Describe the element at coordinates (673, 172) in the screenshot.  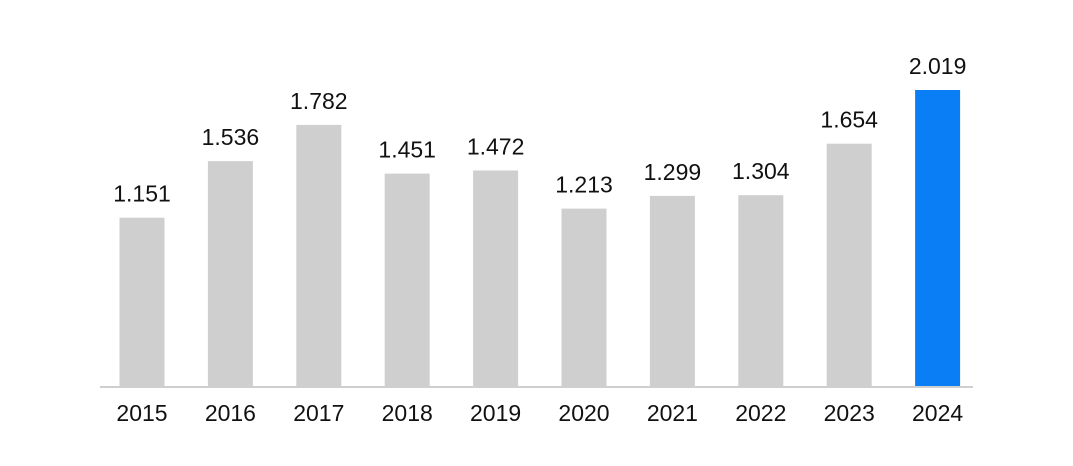
I see `value-label-2021: 1.299` at that location.